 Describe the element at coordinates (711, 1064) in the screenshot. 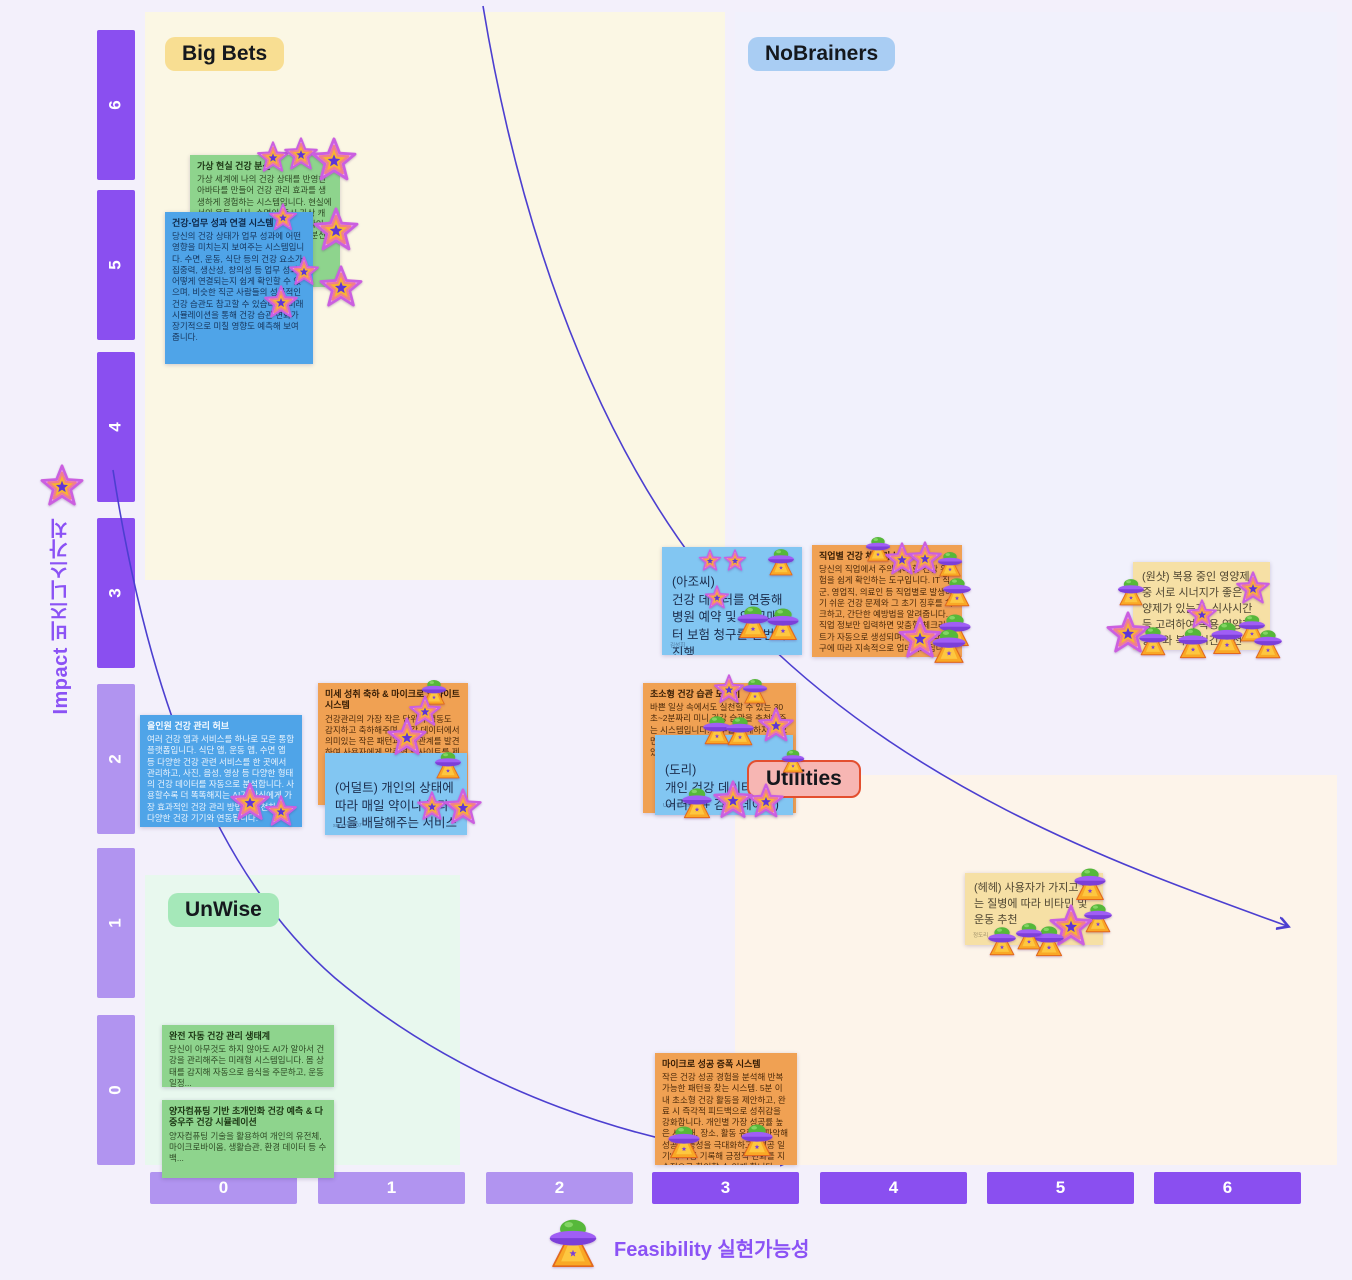

I see `note-title: 마이크로 성공 증폭 시스템` at that location.